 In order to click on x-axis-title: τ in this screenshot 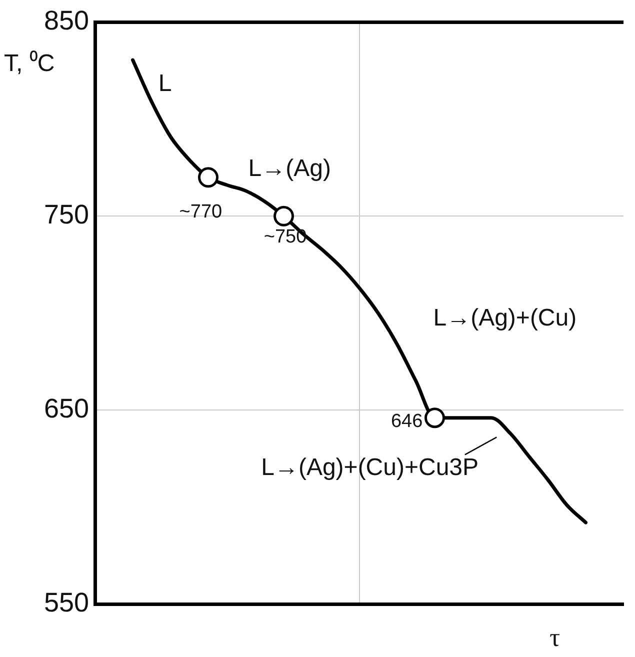, I will do `click(555, 637)`.